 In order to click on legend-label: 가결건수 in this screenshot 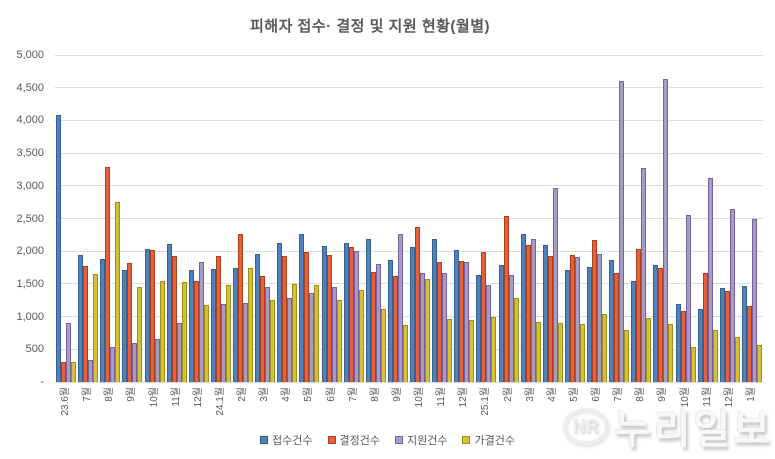, I will do `click(494, 441)`.